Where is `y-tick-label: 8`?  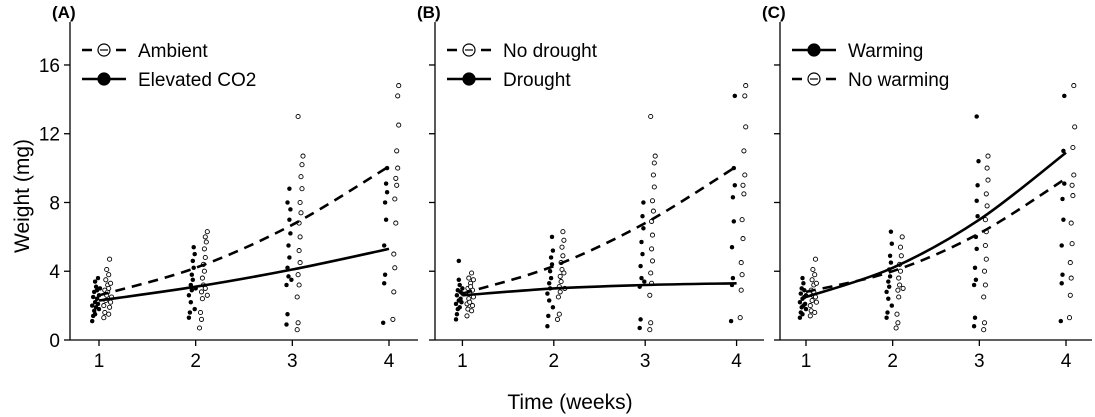 y-tick-label: 8 is located at coordinates (54, 203).